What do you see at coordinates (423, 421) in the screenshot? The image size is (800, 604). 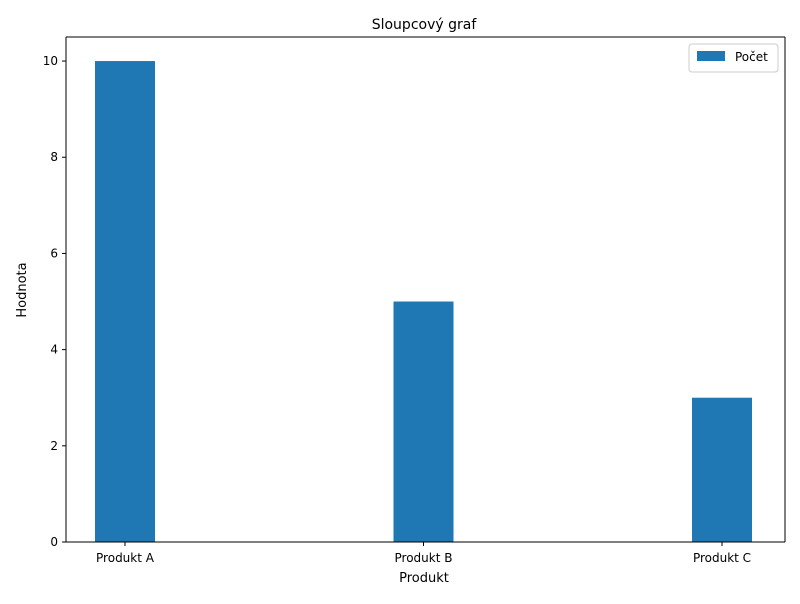 I see `bar-produkt-b` at bounding box center [423, 421].